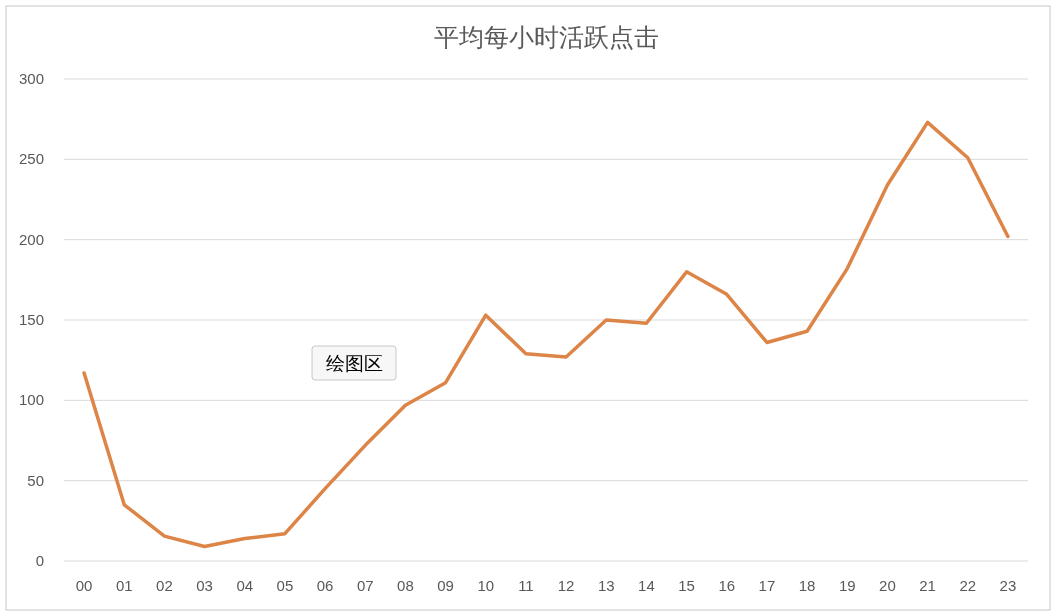  Describe the element at coordinates (727, 585) in the screenshot. I see `x-tick-label: 16` at that location.